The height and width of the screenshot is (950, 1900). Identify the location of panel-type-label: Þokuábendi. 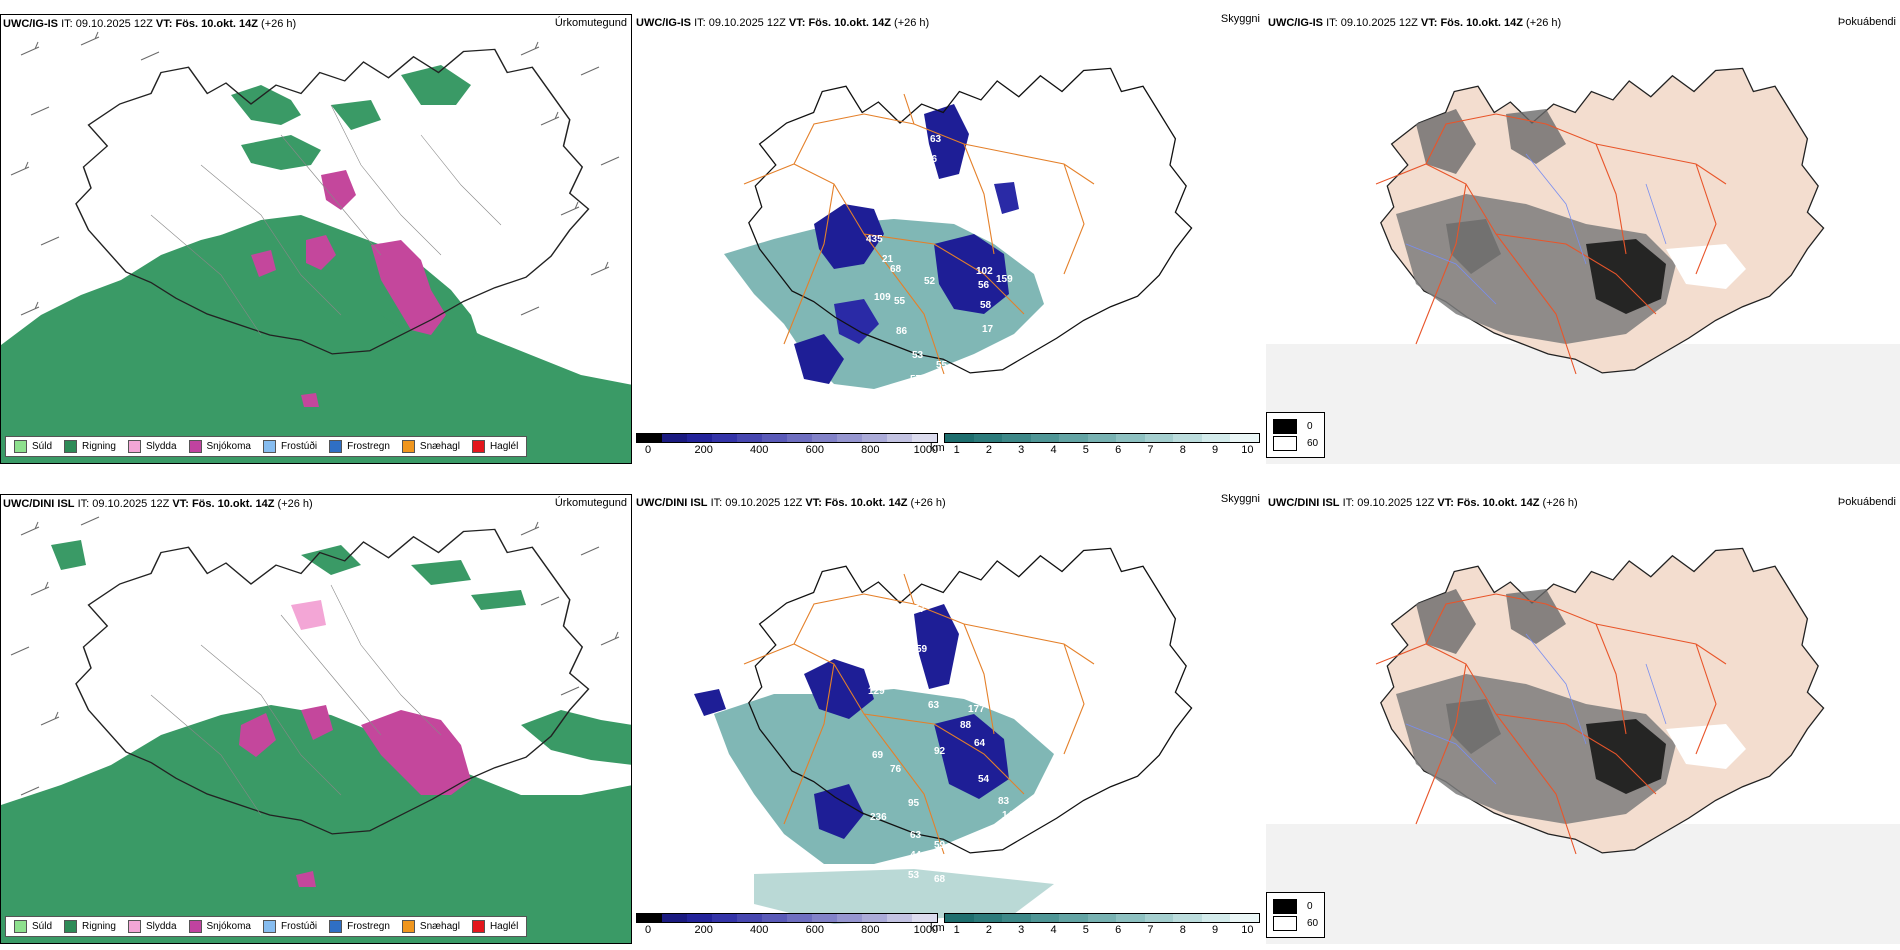
(1866, 22).